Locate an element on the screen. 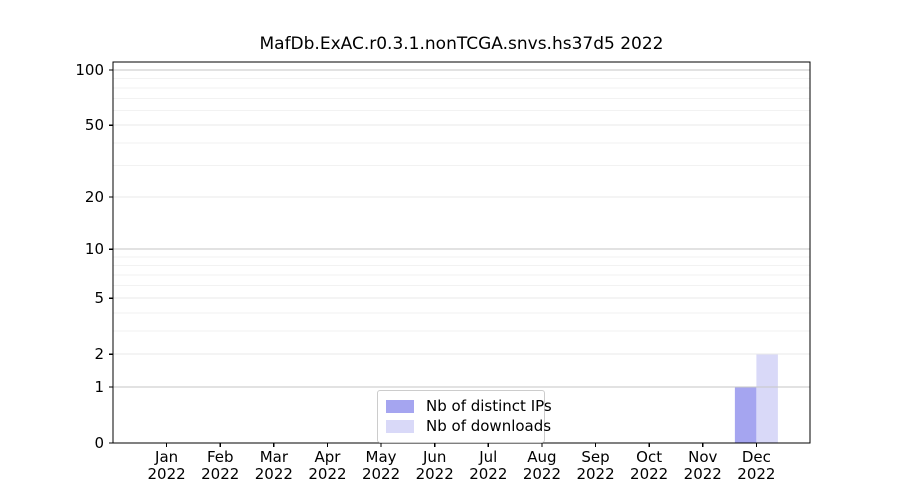 This screenshot has width=900, height=500. y-tick-label-0: 0 is located at coordinates (99, 443).